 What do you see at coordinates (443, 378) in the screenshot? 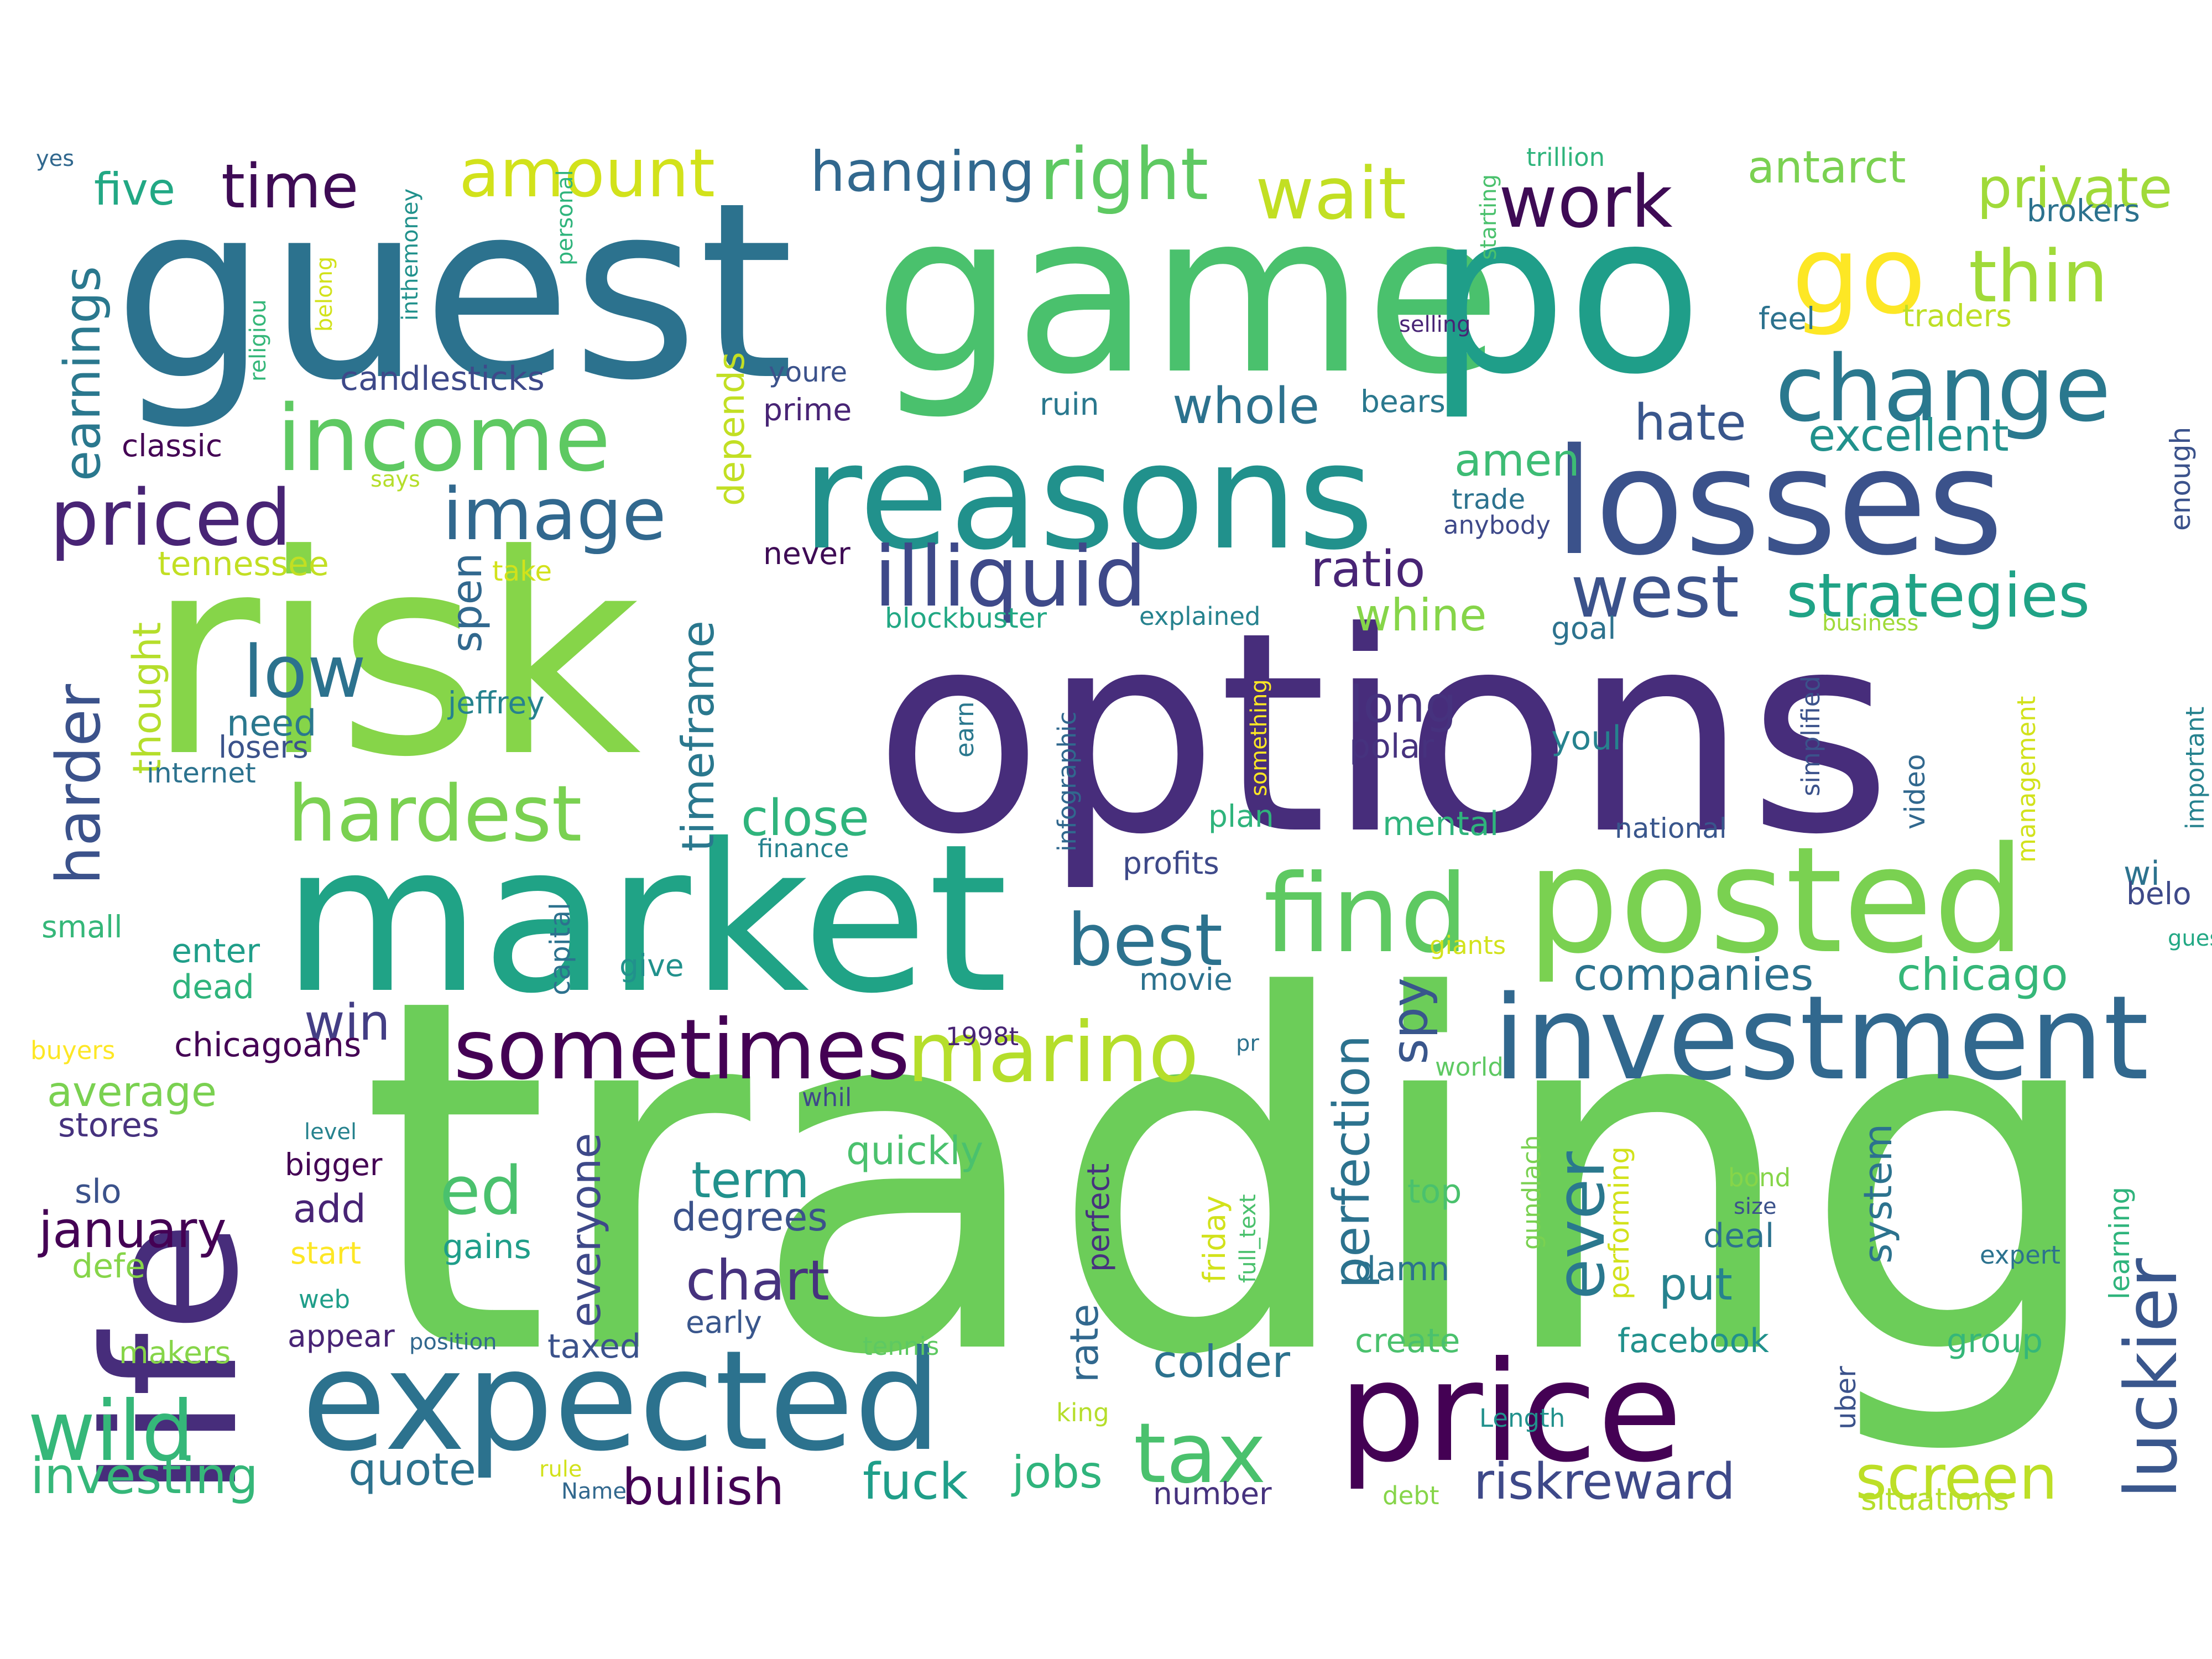
I see `word-candlesticks: candlesticks` at bounding box center [443, 378].